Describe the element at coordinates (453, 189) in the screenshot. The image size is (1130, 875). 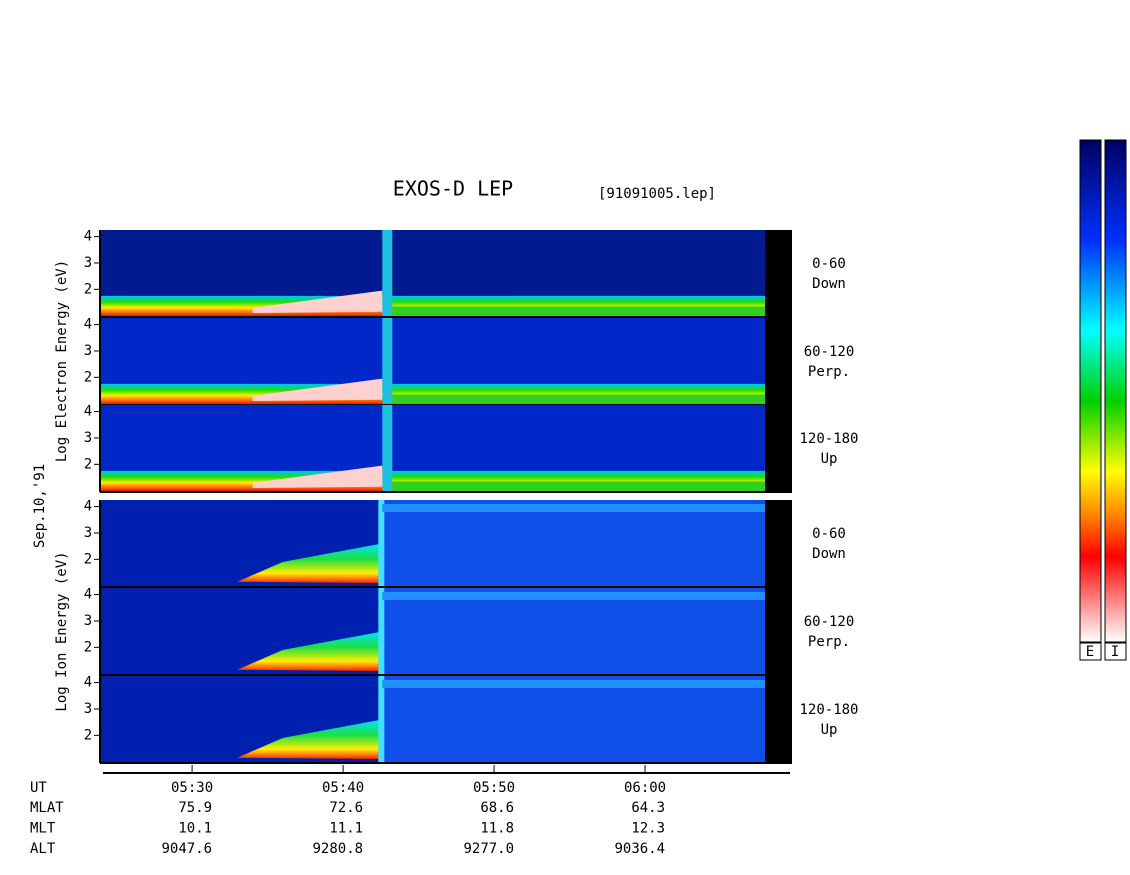
I see `chart-title: EXOS-D LEP` at that location.